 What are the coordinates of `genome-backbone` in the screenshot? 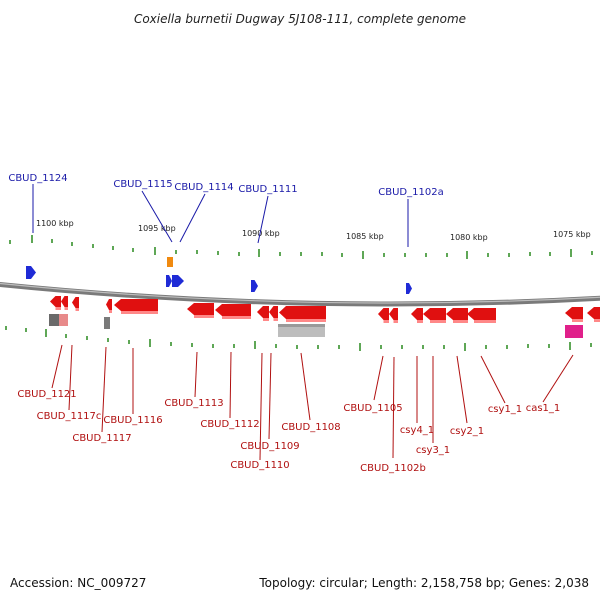 It's located at (300, 294).